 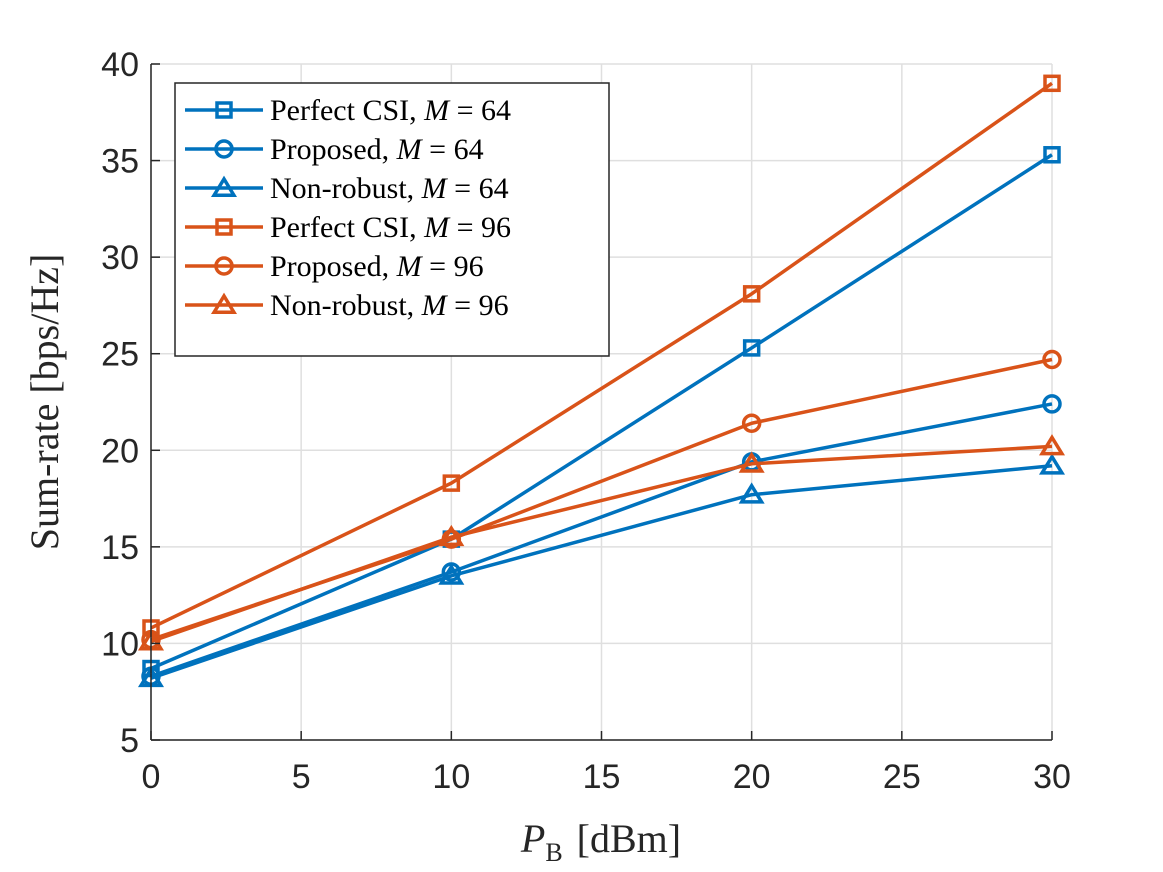 I want to click on legend-entry: Perfect CSI, M = 96, so click(x=348, y=227).